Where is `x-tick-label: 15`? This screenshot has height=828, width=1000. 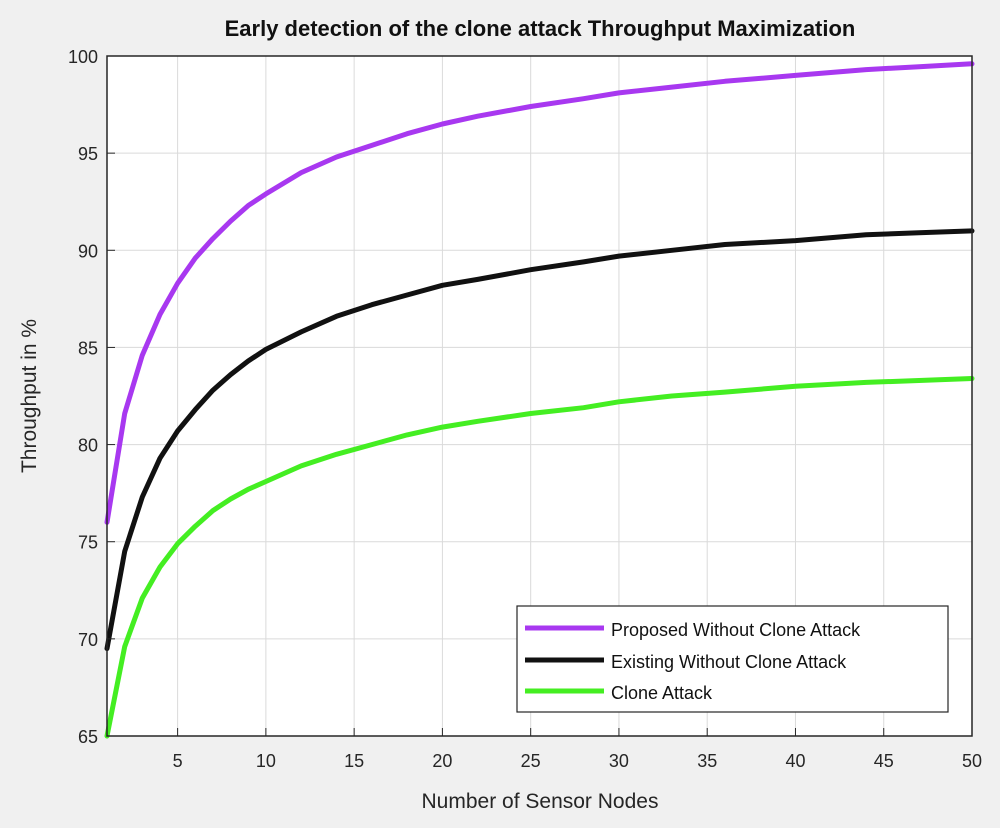
x-tick-label: 15 is located at coordinates (354, 761).